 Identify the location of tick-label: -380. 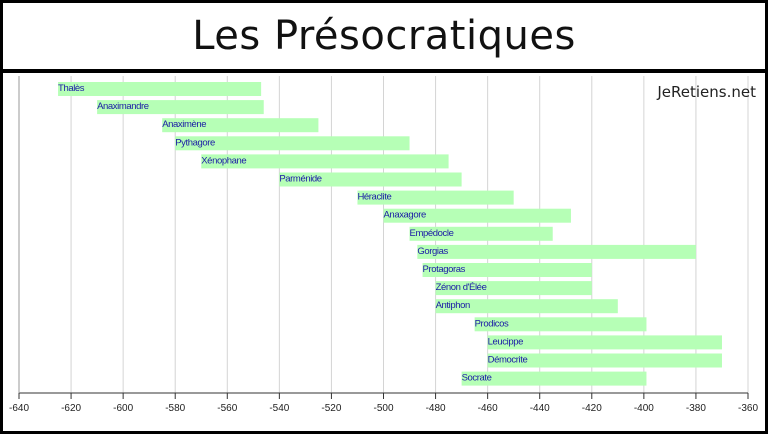
(696, 408).